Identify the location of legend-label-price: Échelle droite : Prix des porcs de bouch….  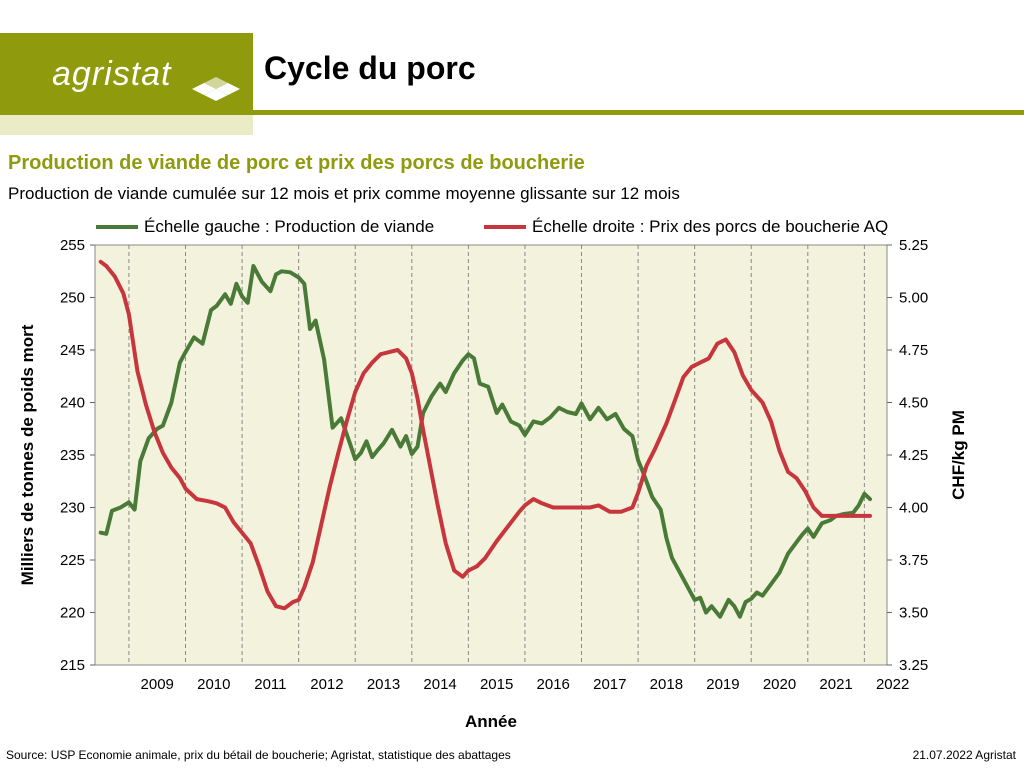
(710, 226).